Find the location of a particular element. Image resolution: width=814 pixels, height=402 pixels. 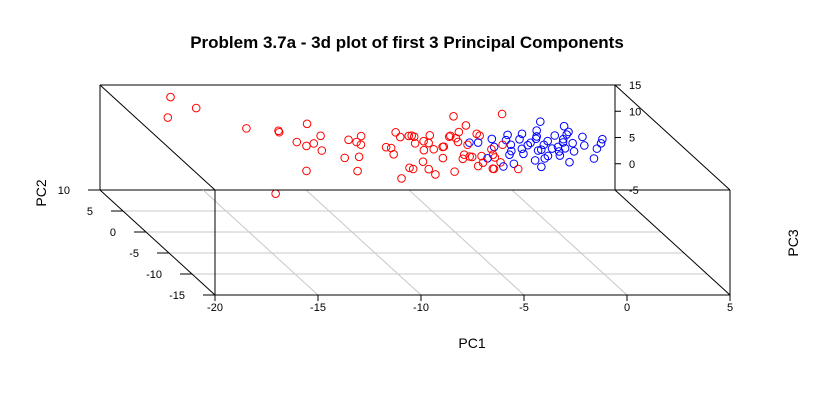

x-tick-label: -5 is located at coordinates (524, 308).